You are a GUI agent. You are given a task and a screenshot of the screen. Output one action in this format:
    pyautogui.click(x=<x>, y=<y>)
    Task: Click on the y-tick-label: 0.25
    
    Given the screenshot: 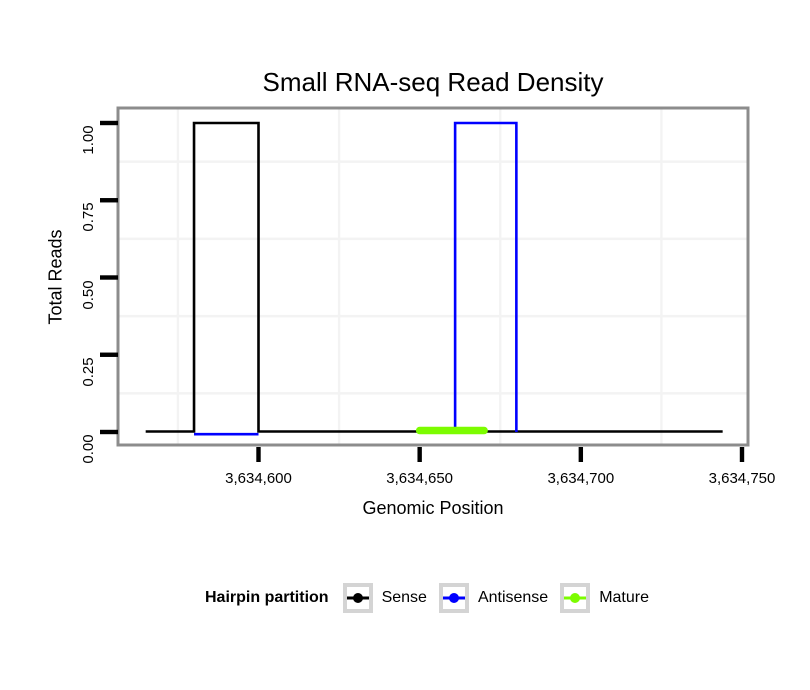 What is the action you would take?
    pyautogui.click(x=88, y=372)
    